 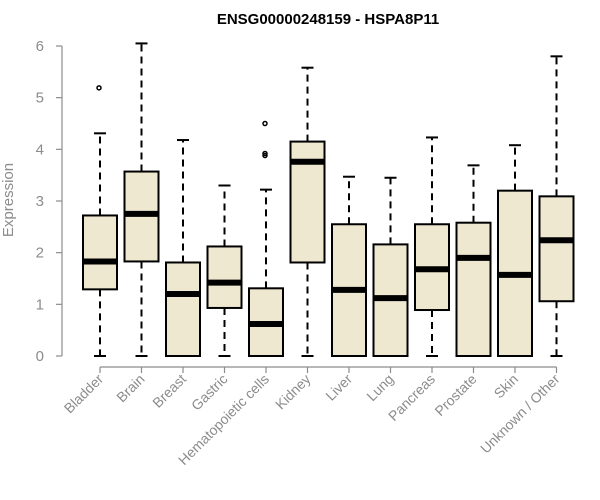 I want to click on x-tick-label-0: Bladder, so click(x=84, y=394).